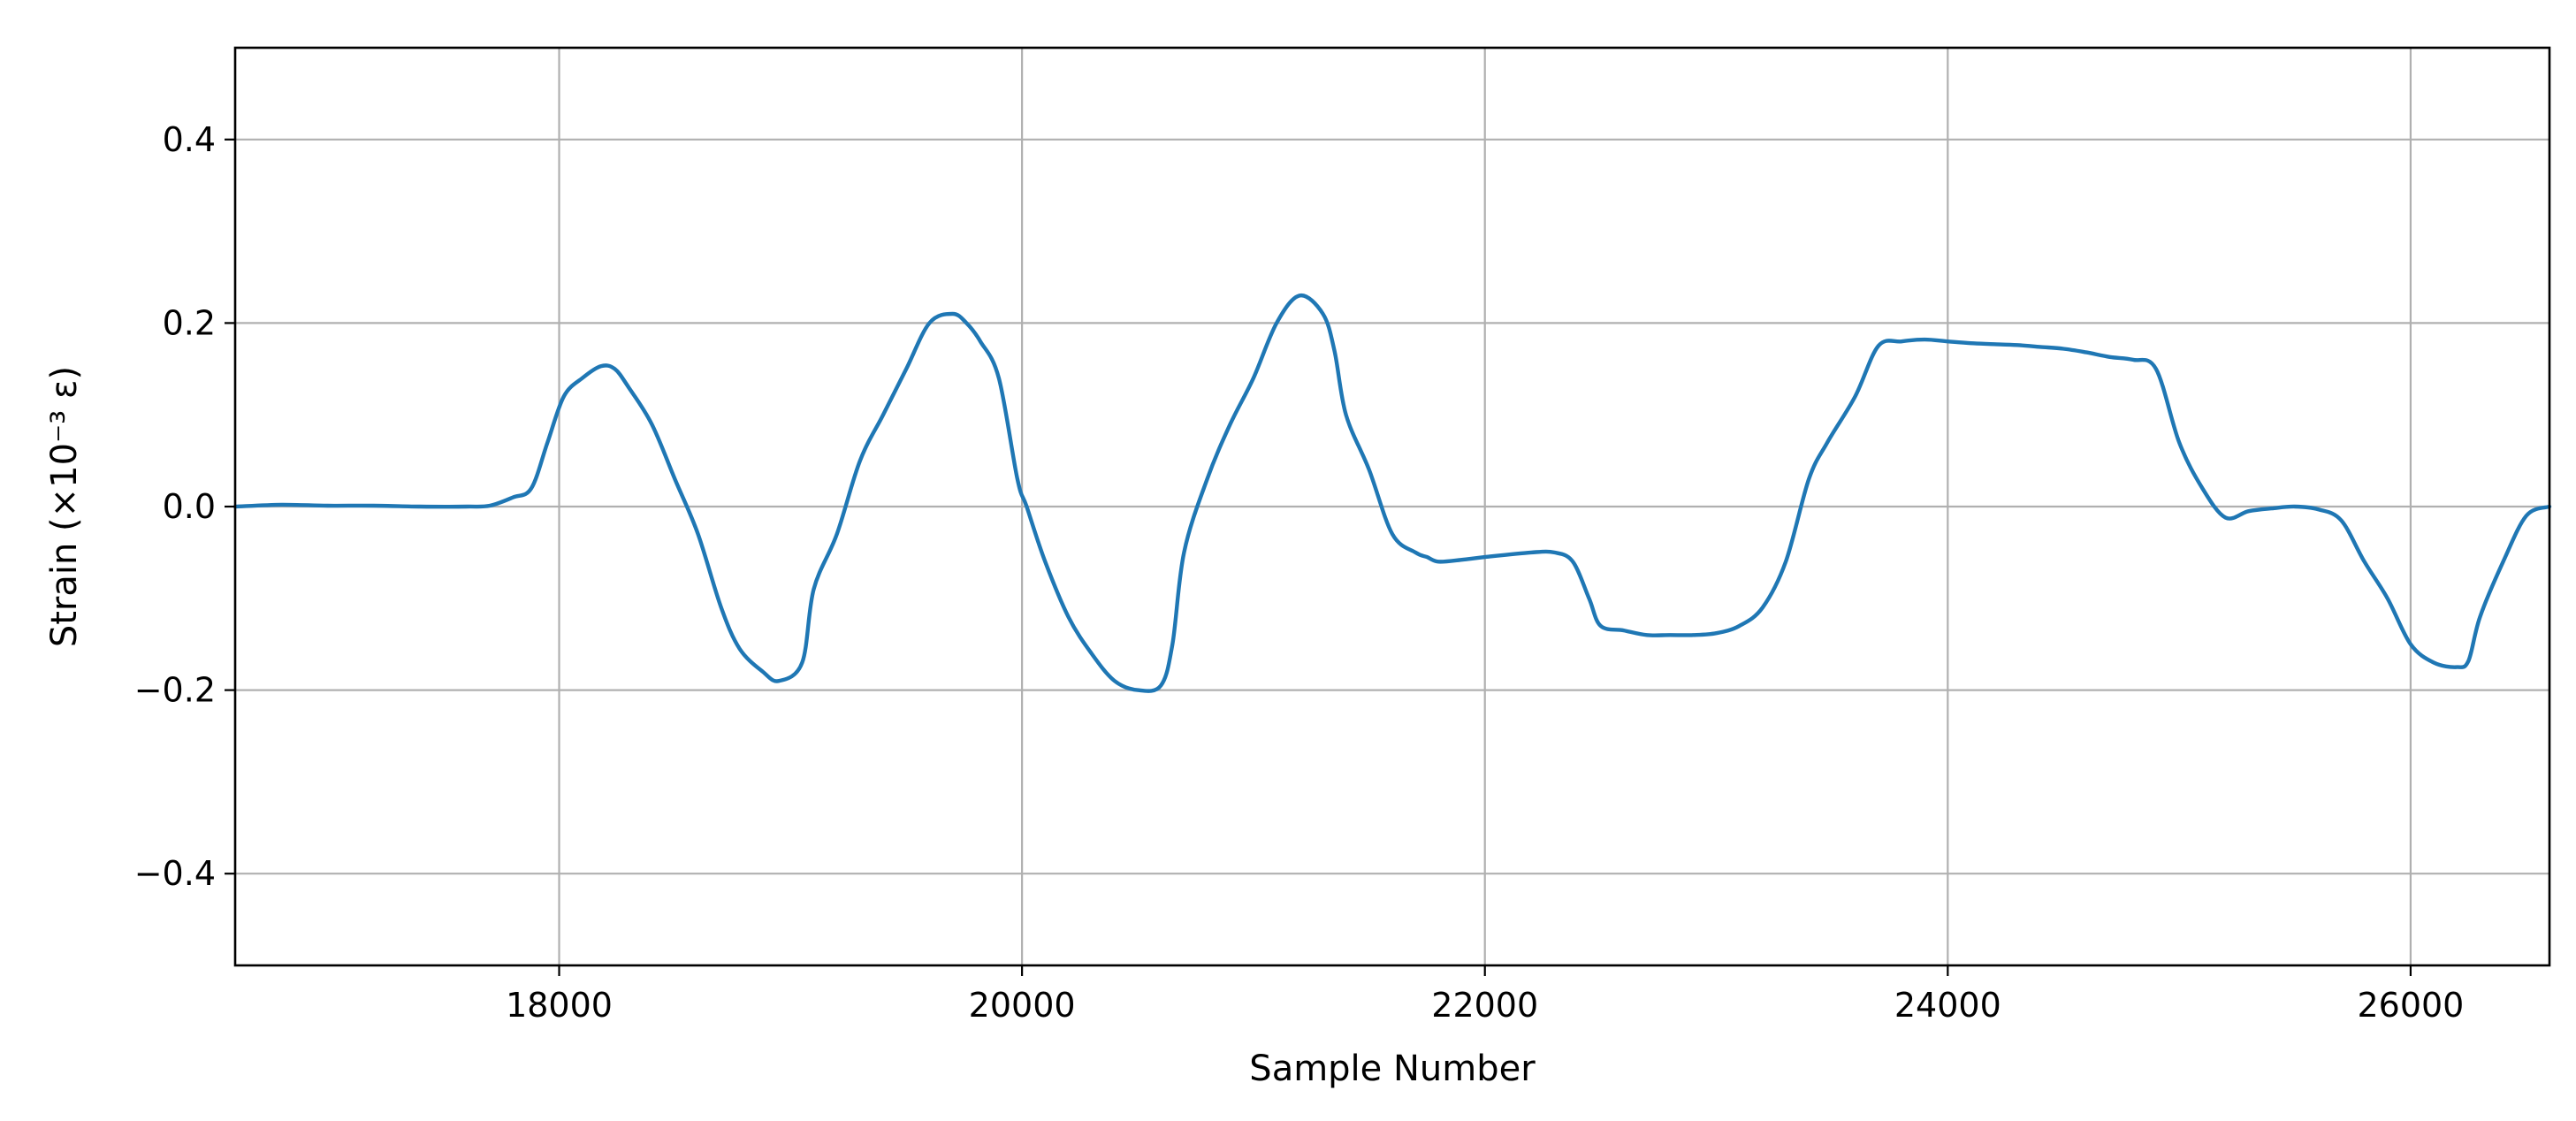  Describe the element at coordinates (189, 139) in the screenshot. I see `y-tick-label: 0.4` at that location.